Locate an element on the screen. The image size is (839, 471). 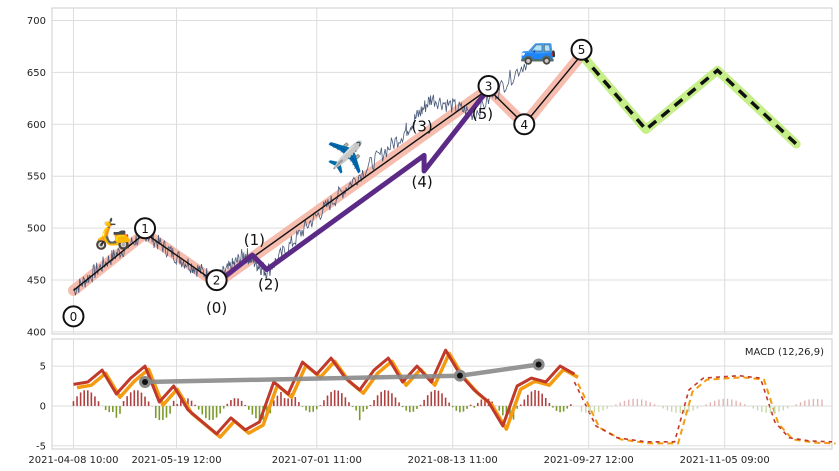
scooter-icon: 🛵 is located at coordinates (112, 233).